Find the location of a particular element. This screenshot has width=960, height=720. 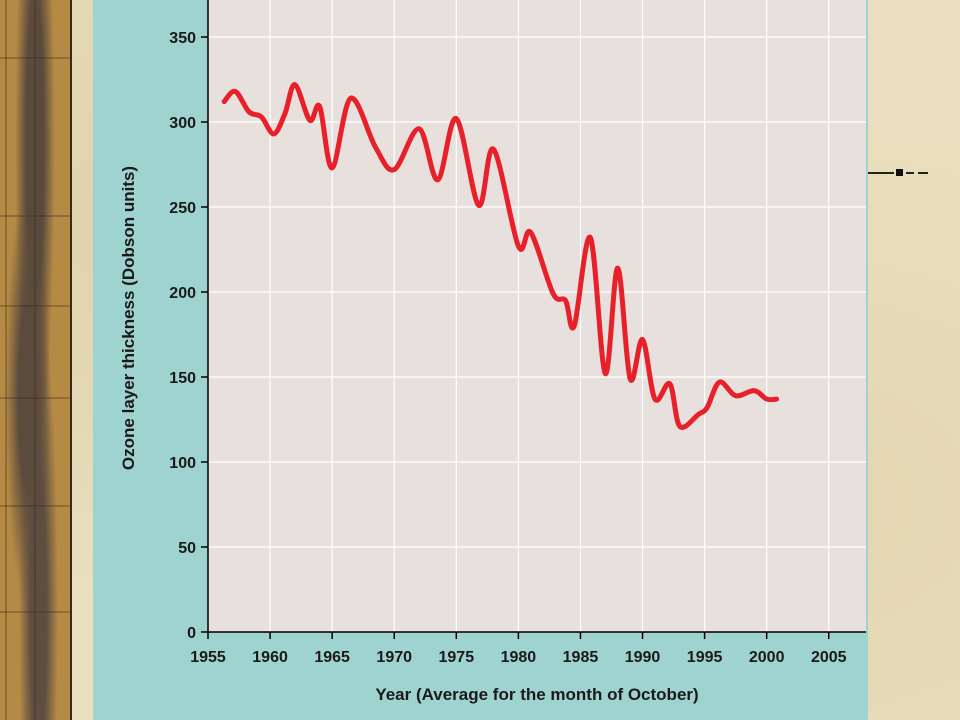

y-tick-label-100: 100 is located at coordinates (182, 463).